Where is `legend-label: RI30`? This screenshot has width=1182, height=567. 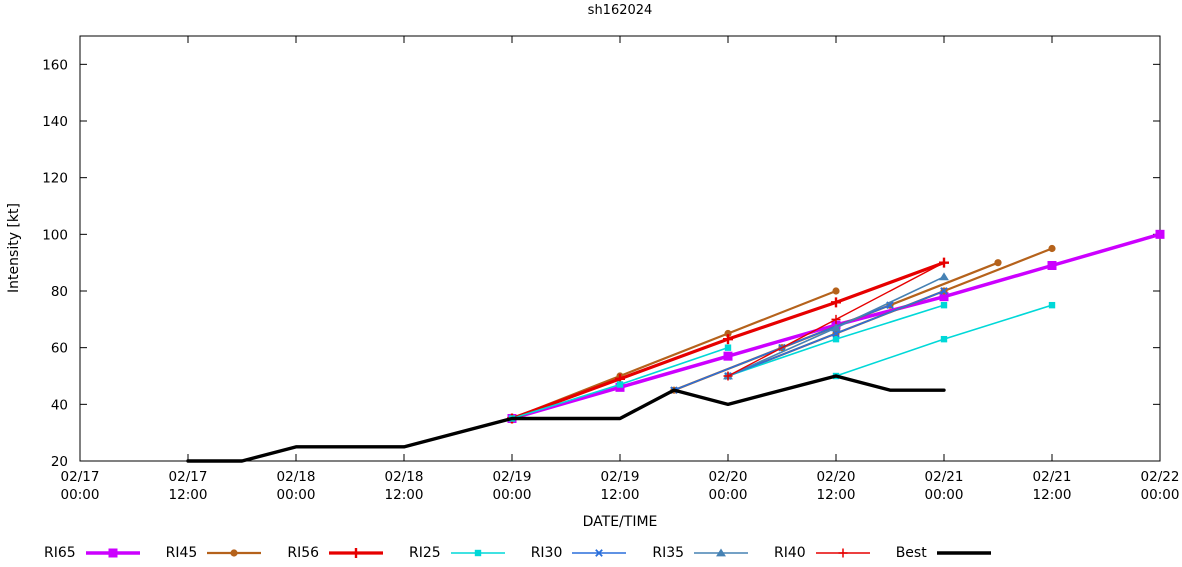 legend-label: RI30 is located at coordinates (546, 553).